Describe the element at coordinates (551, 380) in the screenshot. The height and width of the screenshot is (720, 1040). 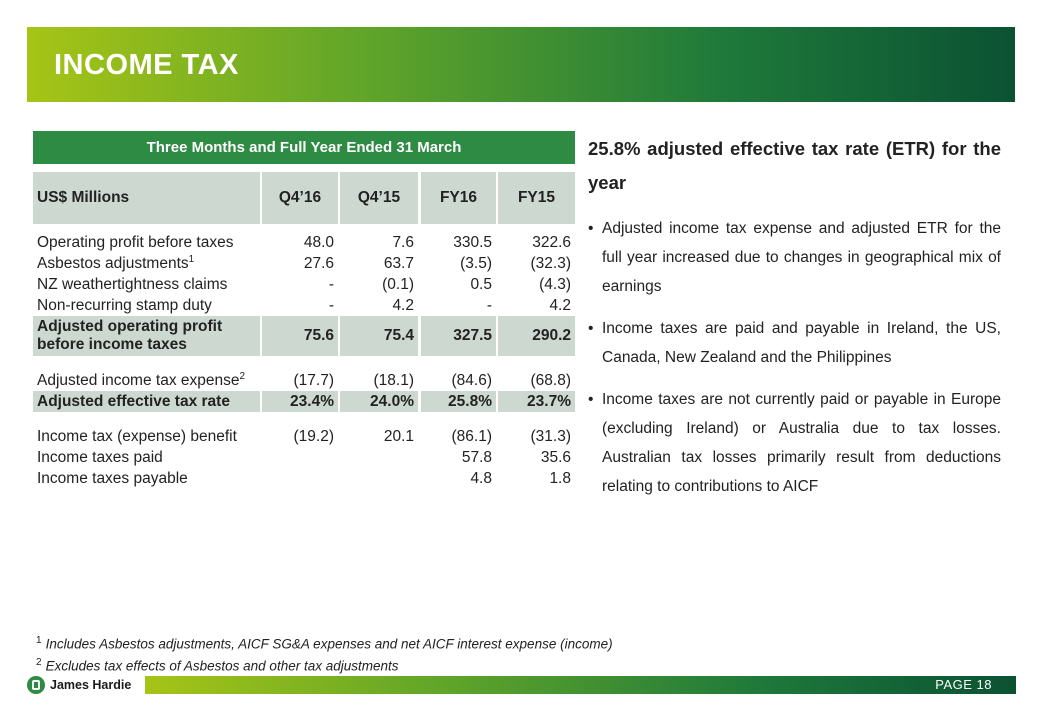
I see `cell-value: (68.8)` at that location.